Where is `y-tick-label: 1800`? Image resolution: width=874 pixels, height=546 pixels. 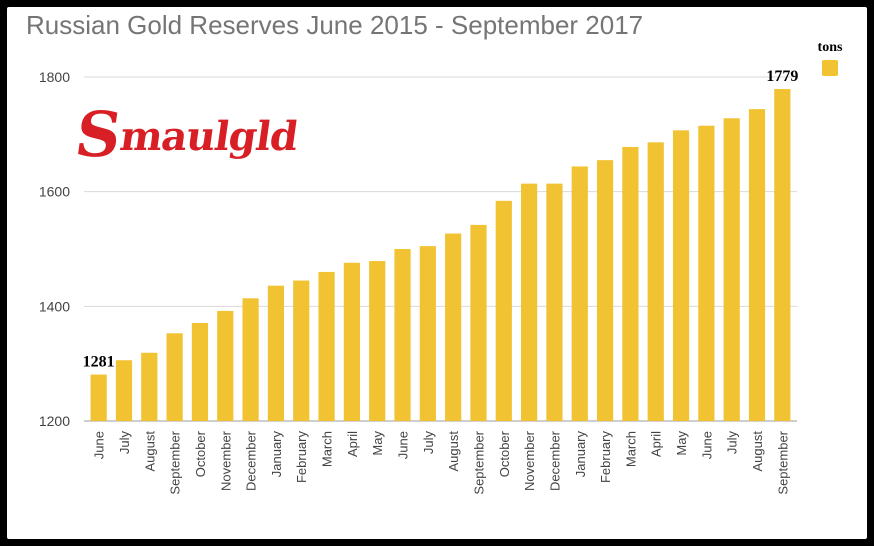 y-tick-label: 1800 is located at coordinates (54, 77).